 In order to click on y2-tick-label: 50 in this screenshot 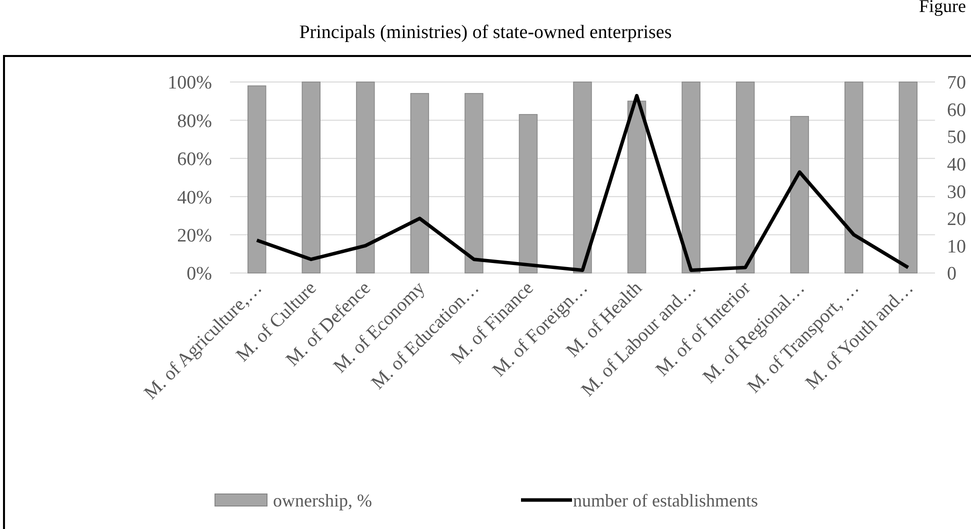, I will do `click(956, 137)`.